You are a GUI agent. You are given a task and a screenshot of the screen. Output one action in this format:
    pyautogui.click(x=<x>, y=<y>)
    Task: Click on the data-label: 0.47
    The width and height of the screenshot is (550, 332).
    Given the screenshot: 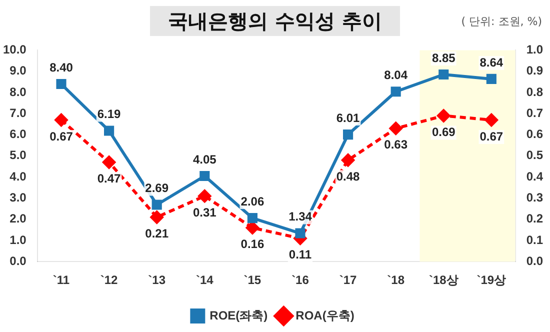 What is the action you would take?
    pyautogui.click(x=109, y=179)
    